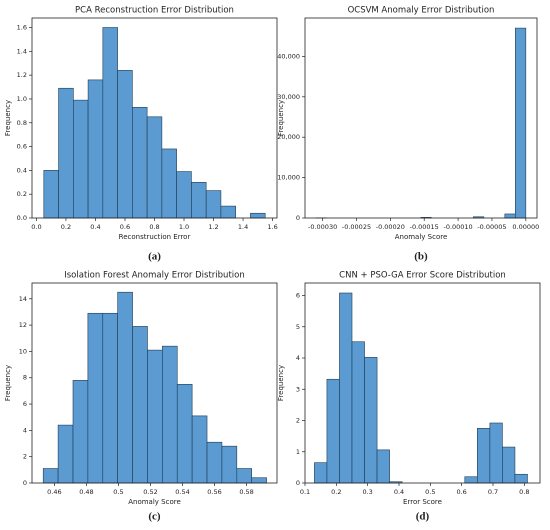 This screenshot has width=550, height=530. I want to click on x-tick-label: -0.00020, so click(390, 227).